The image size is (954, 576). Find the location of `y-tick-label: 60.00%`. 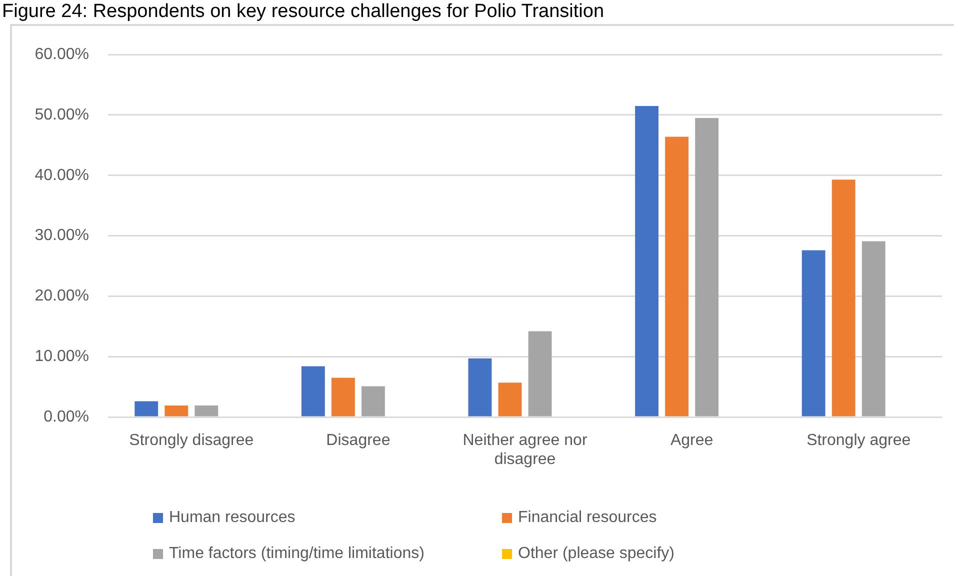

y-tick-label: 60.00% is located at coordinates (61, 55).